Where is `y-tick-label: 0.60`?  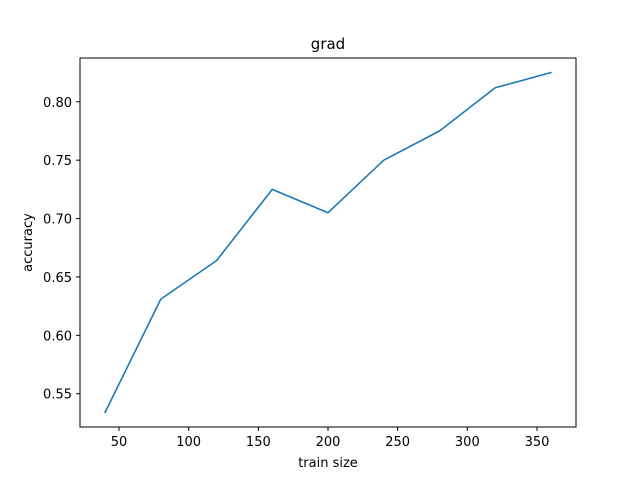 y-tick-label: 0.60 is located at coordinates (57, 336).